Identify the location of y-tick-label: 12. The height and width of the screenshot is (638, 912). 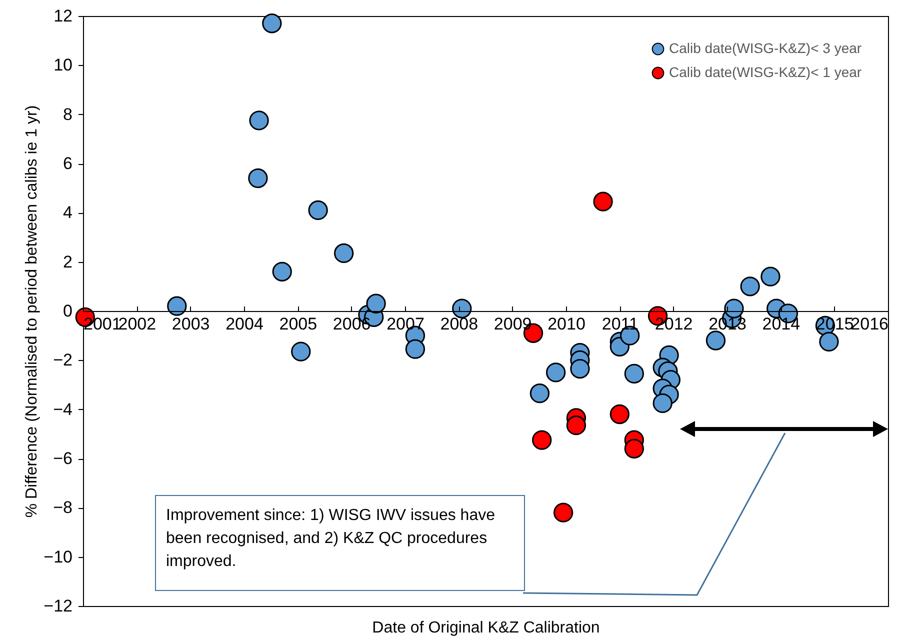
(63, 16).